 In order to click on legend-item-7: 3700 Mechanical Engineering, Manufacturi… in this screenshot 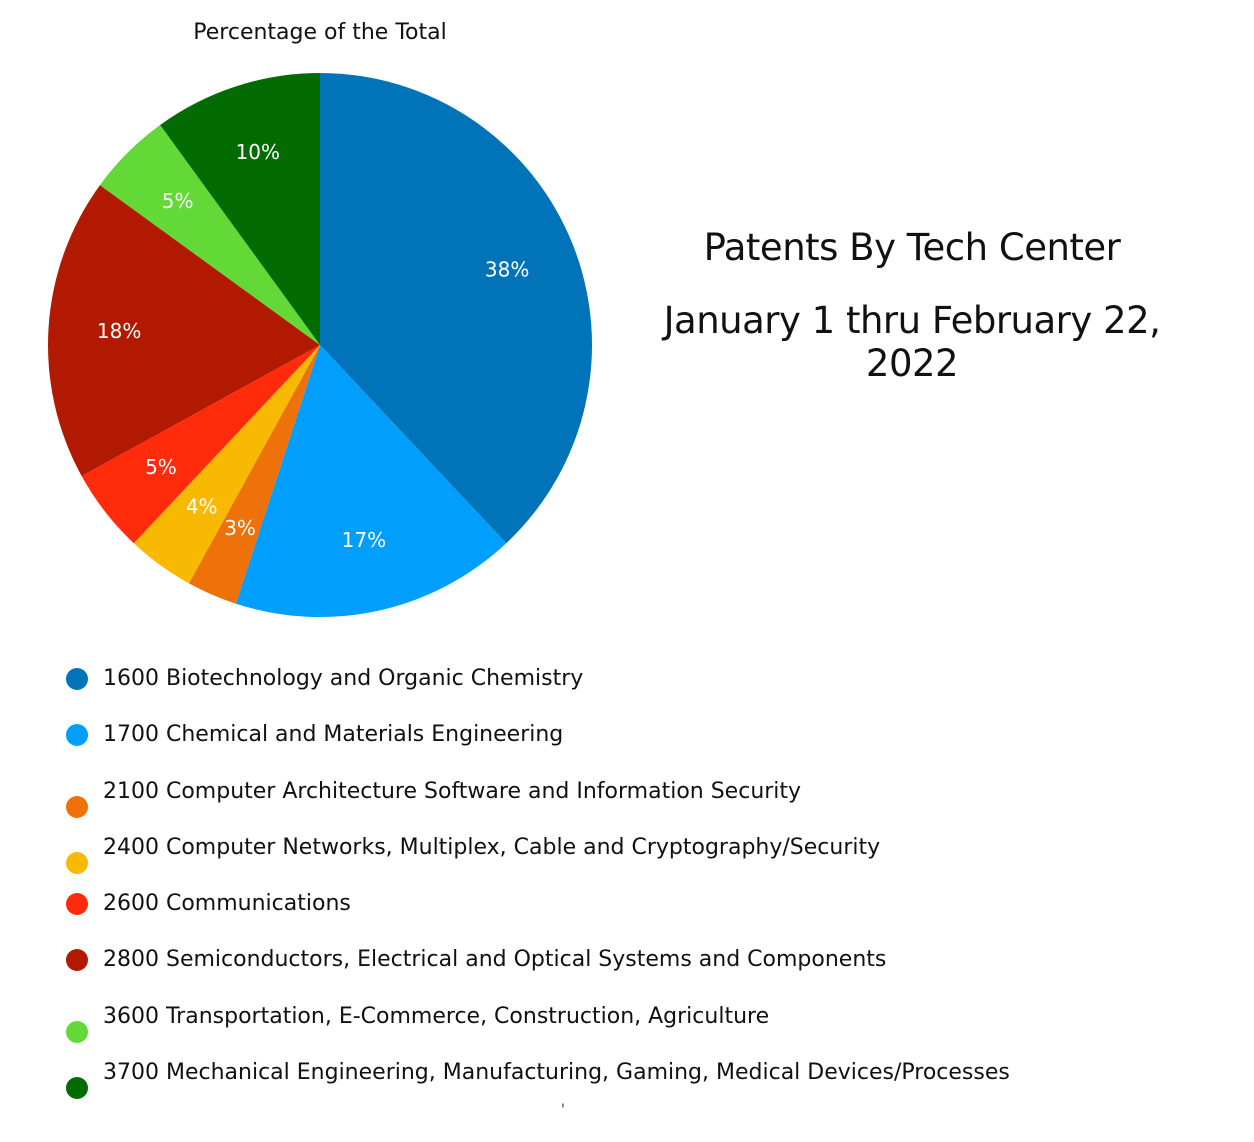, I will do `click(616, 1086)`.